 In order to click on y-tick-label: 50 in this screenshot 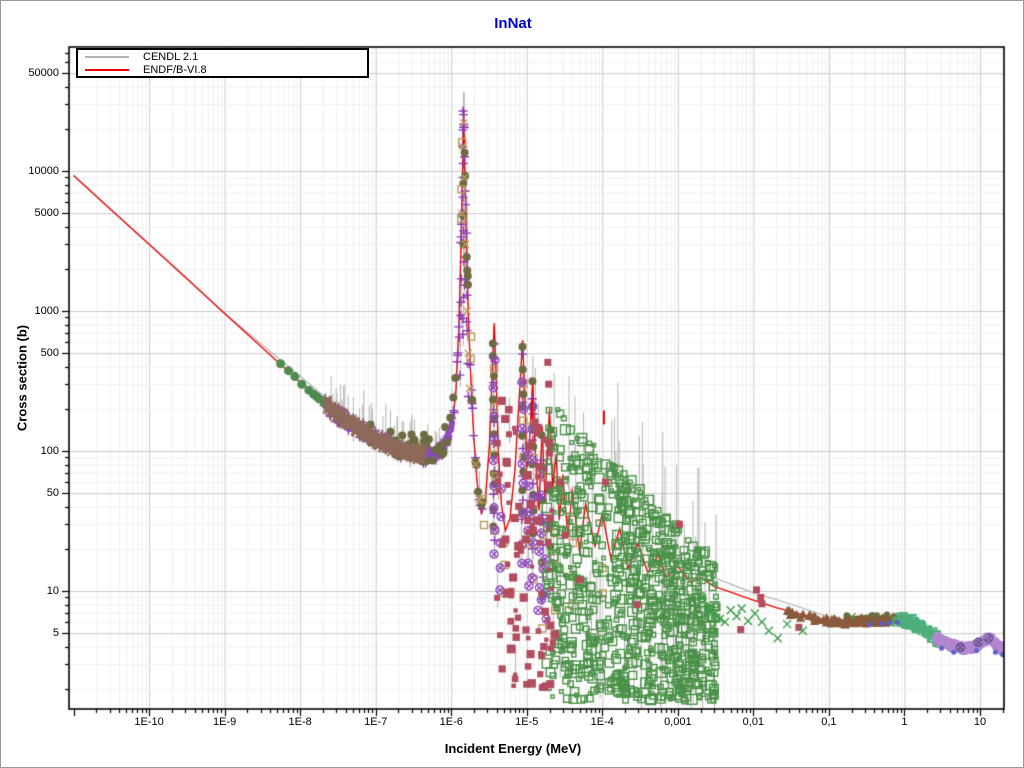, I will do `click(52, 493)`.